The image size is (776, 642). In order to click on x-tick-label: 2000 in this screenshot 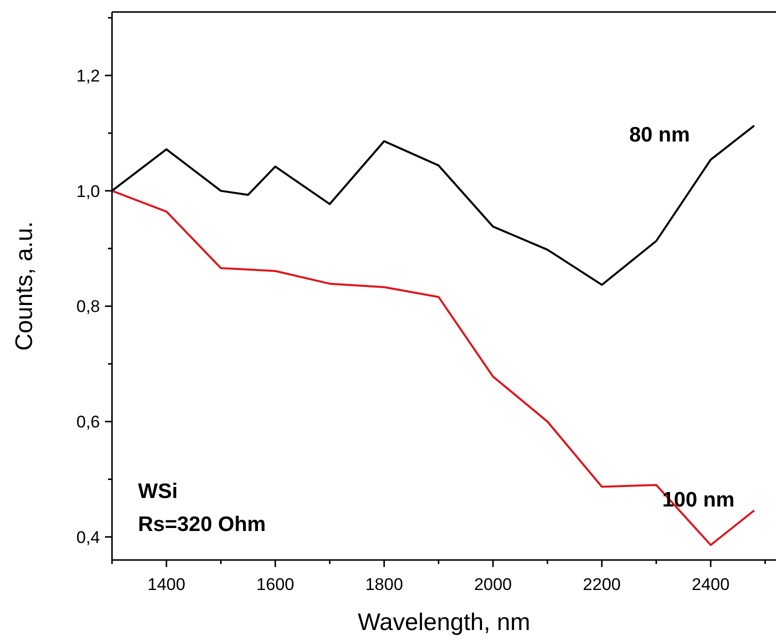, I will do `click(493, 584)`.